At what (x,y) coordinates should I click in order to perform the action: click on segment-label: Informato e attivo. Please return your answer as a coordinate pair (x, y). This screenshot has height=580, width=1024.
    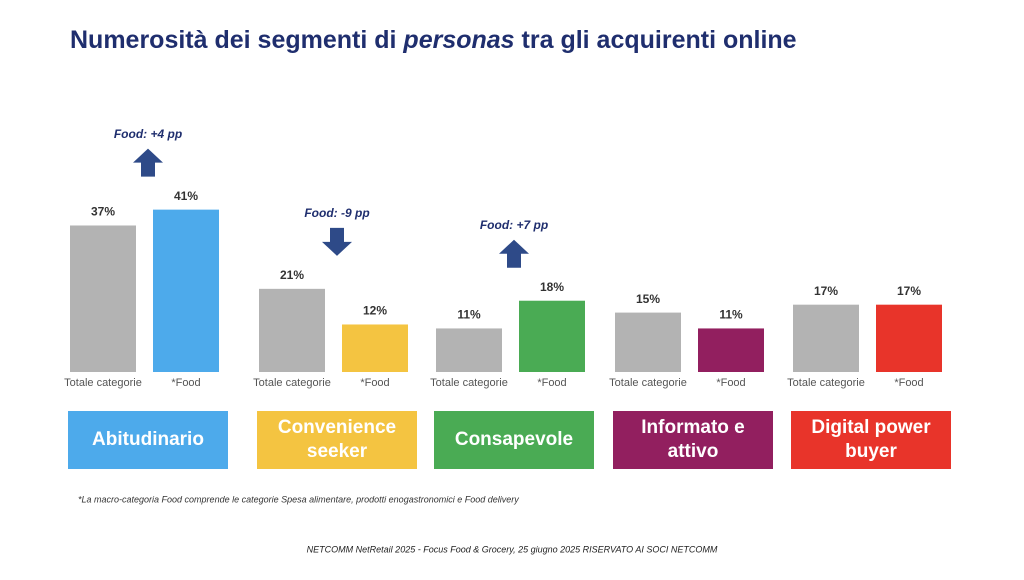
    Looking at the image, I should click on (693, 440).